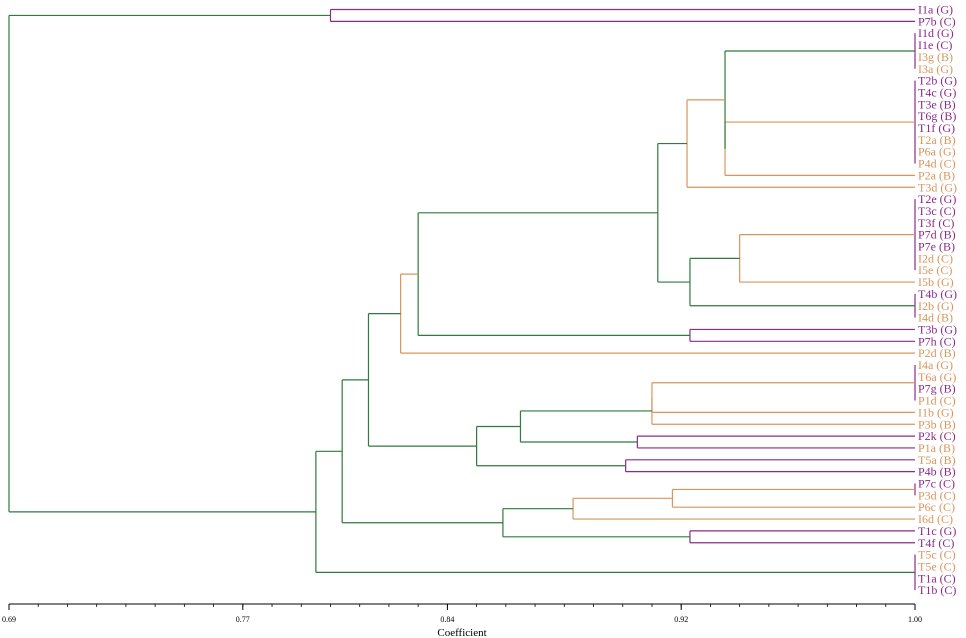 This screenshot has width=966, height=638. I want to click on leaf-label: T3b (G), so click(937, 329).